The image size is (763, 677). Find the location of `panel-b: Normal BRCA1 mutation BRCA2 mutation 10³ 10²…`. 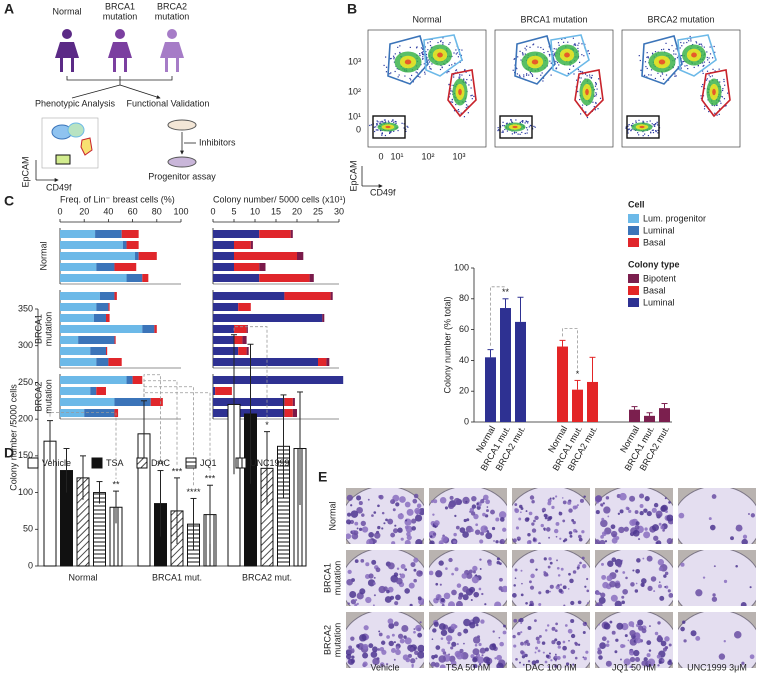

panel-b: Normal BRCA1 mutation BRCA2 mutation 10³ 10²… is located at coordinates (544, 105).